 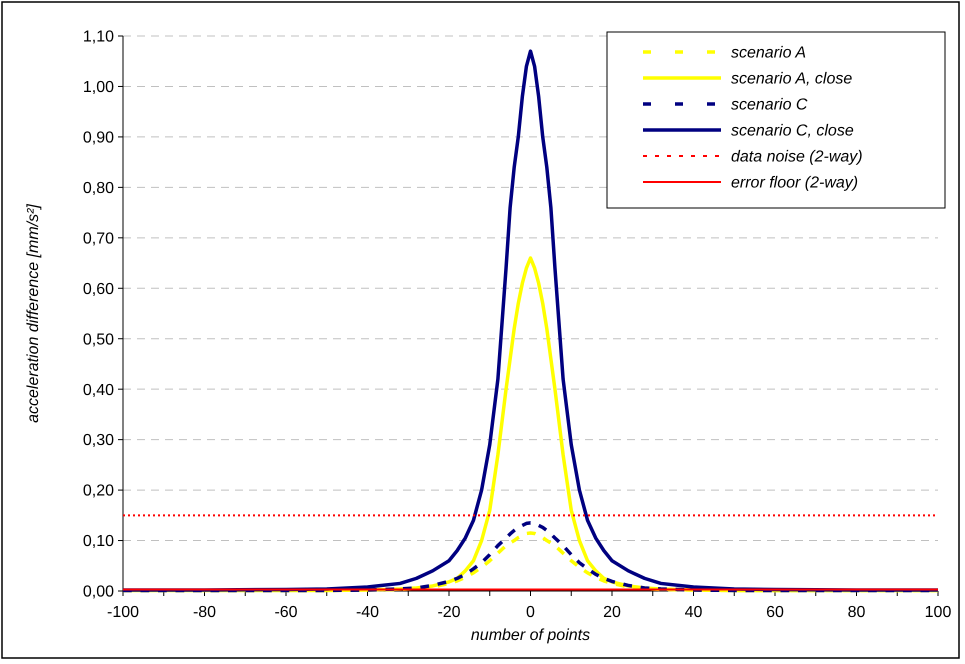 What do you see at coordinates (98, 491) in the screenshot?
I see `y-tick-label: 0,20` at bounding box center [98, 491].